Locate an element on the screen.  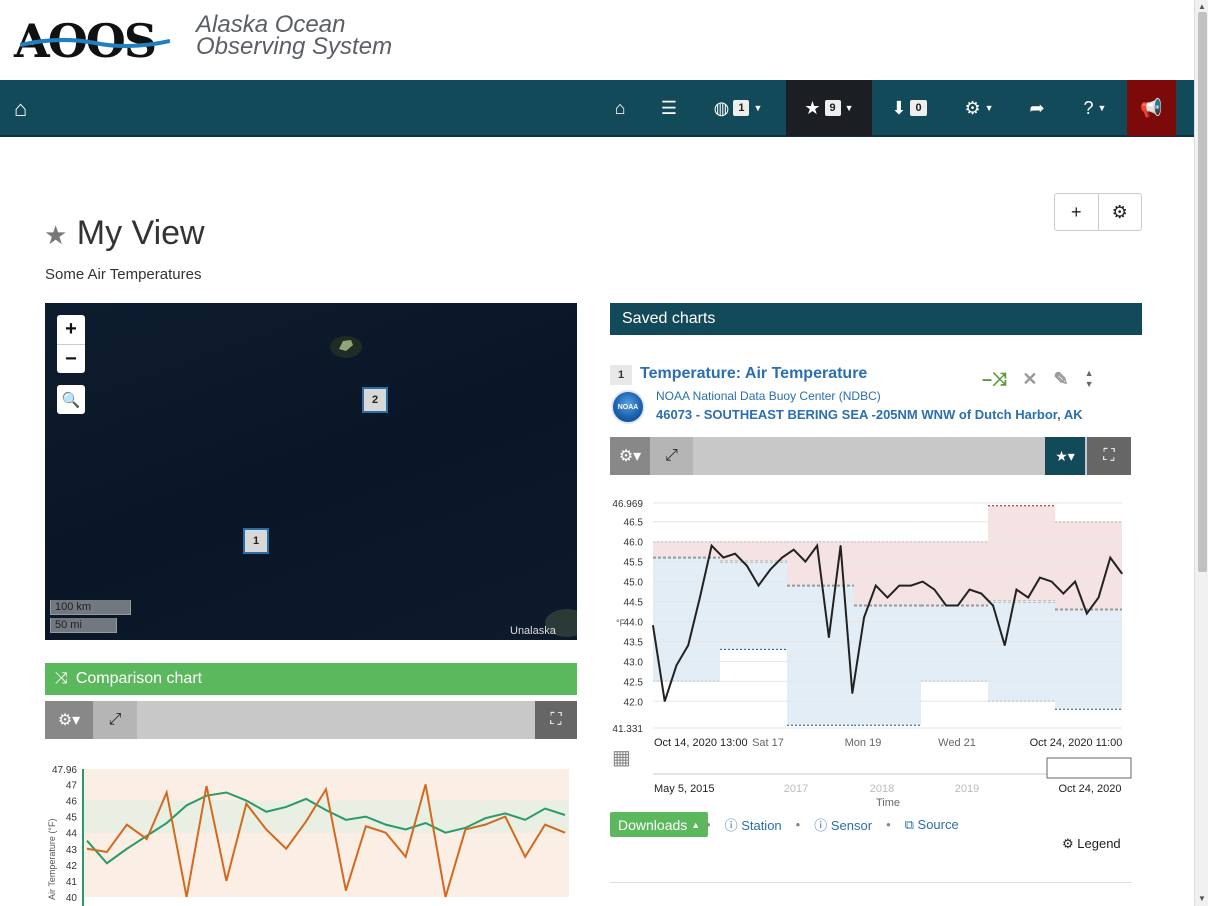
downloads-button: Downloads ▲ is located at coordinates (659, 824).